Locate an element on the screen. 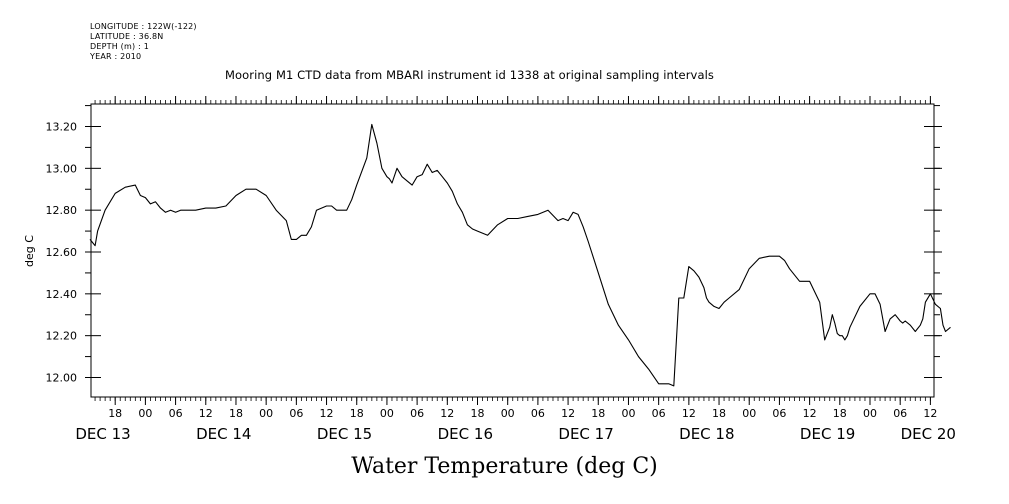 Image resolution: width=1009 pixels, height=504 pixels. y-tick-label: 13.00 is located at coordinates (62, 168).